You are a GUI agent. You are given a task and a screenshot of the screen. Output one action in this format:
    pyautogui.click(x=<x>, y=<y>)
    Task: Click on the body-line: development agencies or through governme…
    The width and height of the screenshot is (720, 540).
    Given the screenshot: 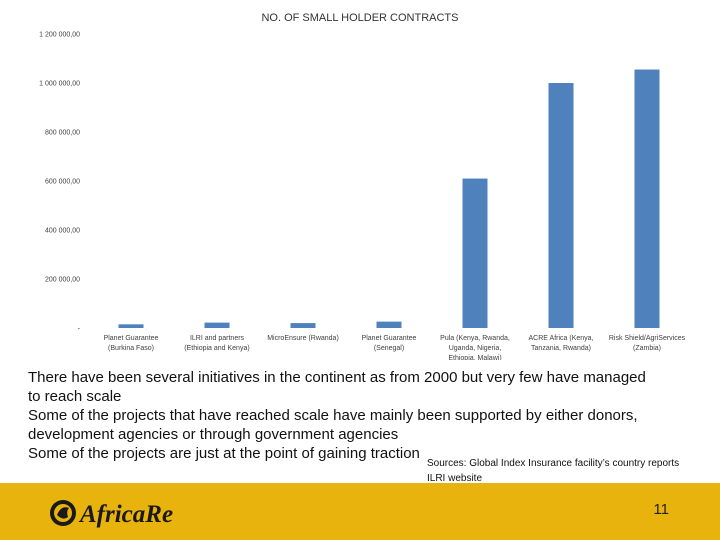 What is the action you would take?
    pyautogui.click(x=213, y=434)
    